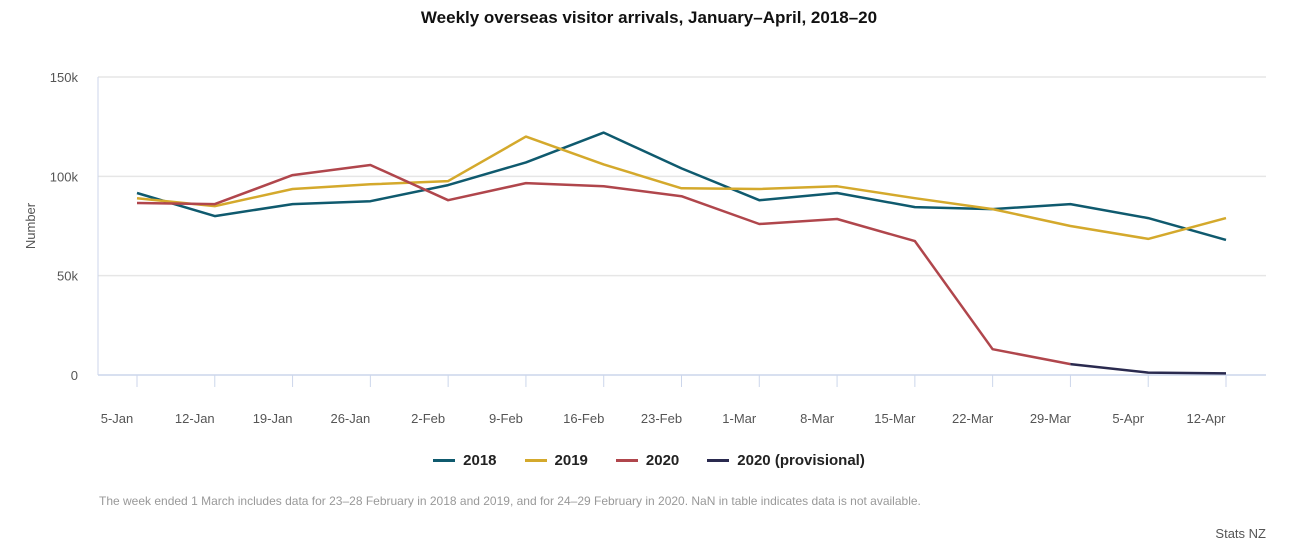 The width and height of the screenshot is (1298, 558). Describe the element at coordinates (195, 418) in the screenshot. I see `x-tick-label: 12-Jan` at that location.